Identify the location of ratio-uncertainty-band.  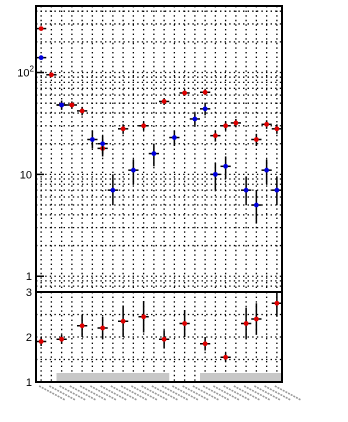
(169, 377).